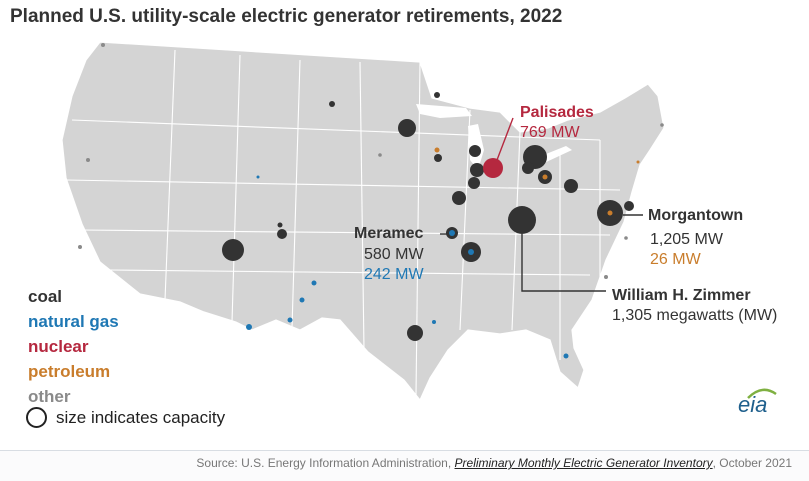  What do you see at coordinates (541, 204) in the screenshot?
I see `callout-leaders` at bounding box center [541, 204].